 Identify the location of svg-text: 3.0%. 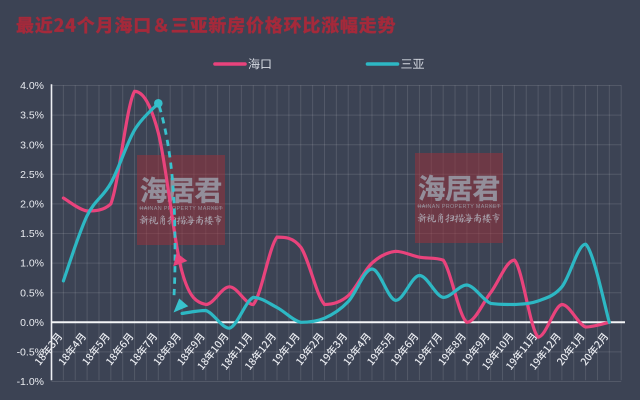
(32, 145).